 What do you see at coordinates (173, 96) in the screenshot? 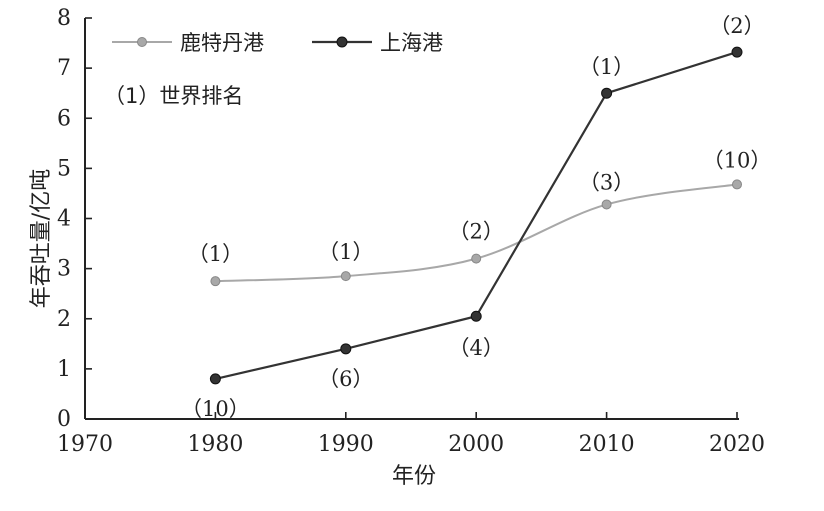
I see `rank-note: （1）世界排名` at bounding box center [173, 96].